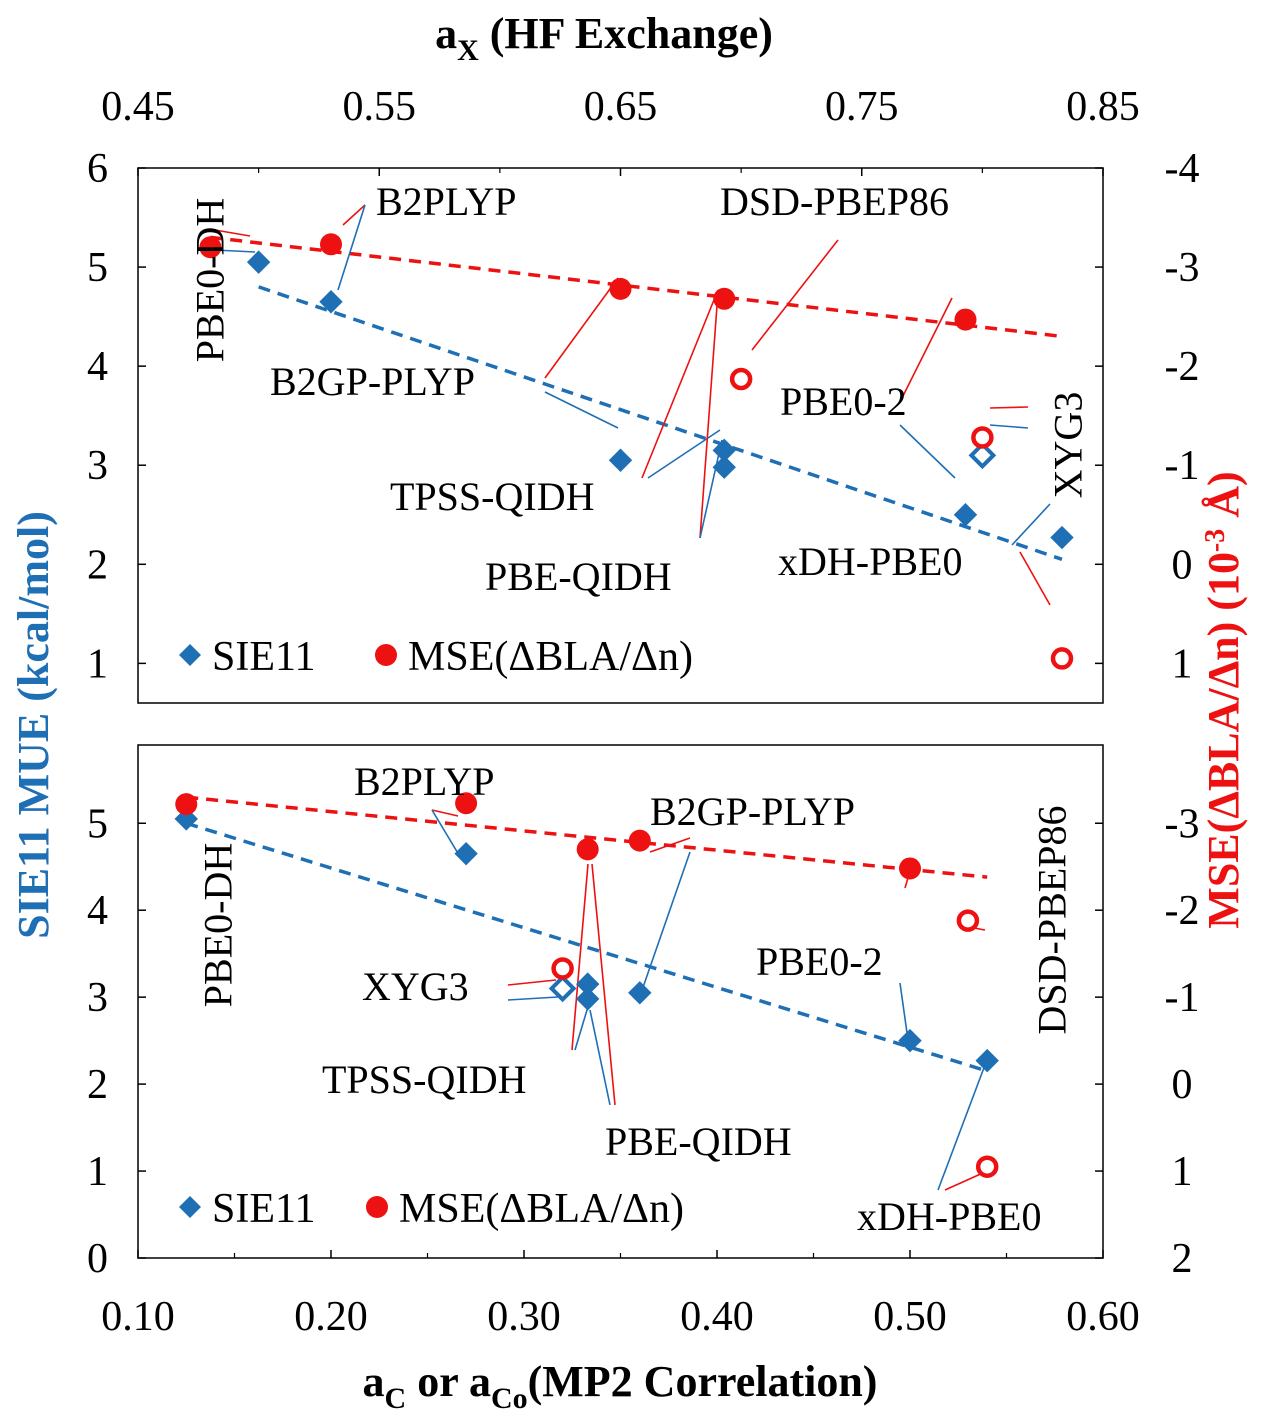 The image size is (1263, 1421). I want to click on bottom-axis-title-sub1: C, so click(396, 1398).